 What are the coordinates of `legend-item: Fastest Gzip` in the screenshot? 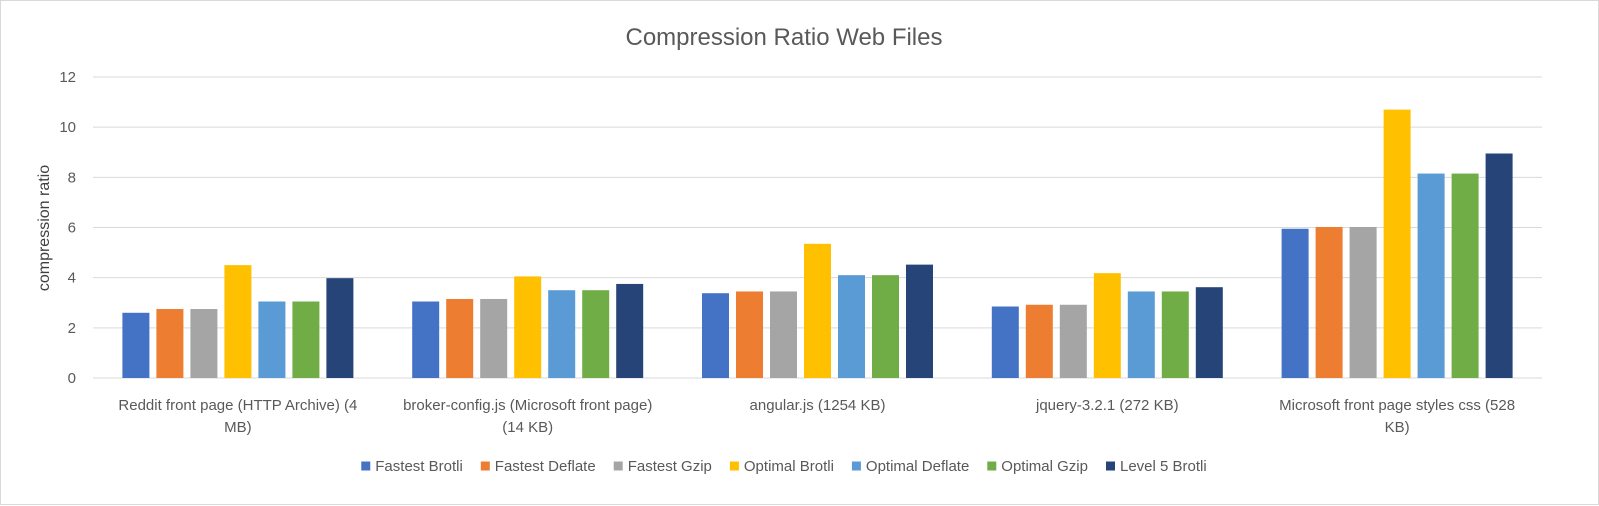 It's located at (662, 466).